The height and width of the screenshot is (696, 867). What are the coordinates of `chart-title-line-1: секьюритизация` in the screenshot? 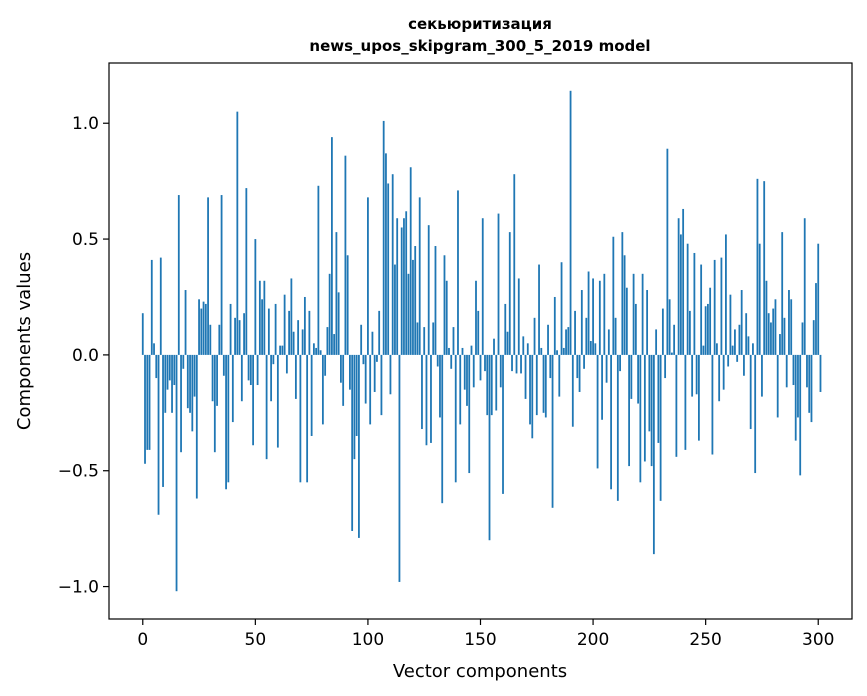 It's located at (480, 24).